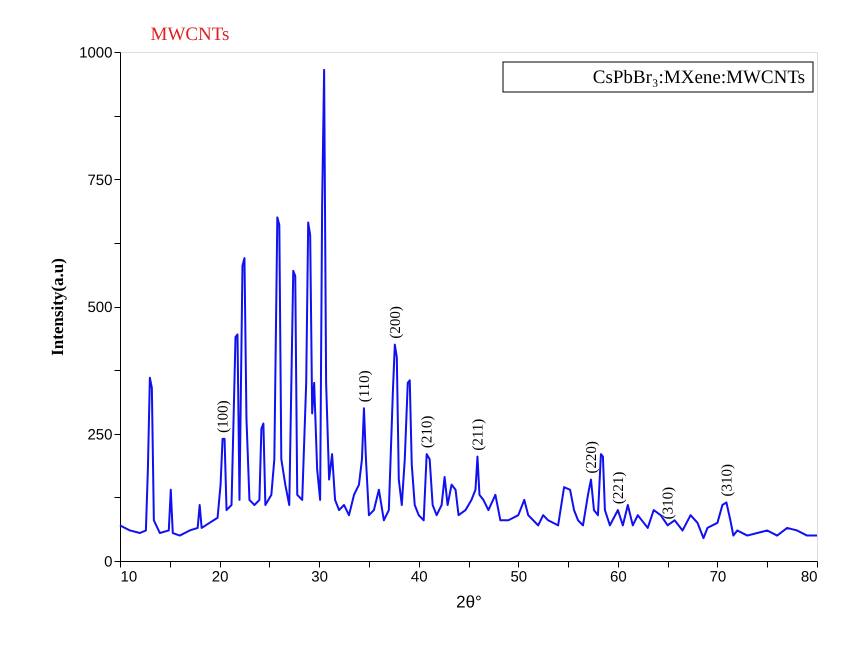  I want to click on x-tick-label: 10, so click(129, 577).